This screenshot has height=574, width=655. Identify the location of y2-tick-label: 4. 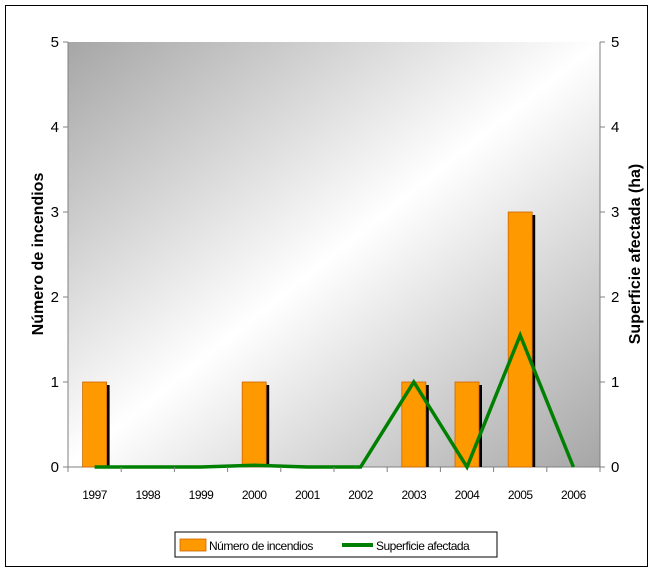
(615, 127).